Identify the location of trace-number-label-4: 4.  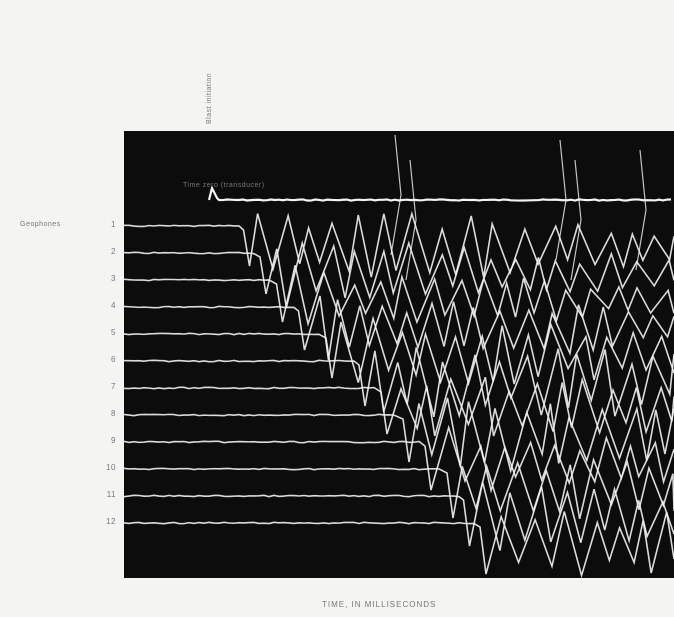
(113, 305).